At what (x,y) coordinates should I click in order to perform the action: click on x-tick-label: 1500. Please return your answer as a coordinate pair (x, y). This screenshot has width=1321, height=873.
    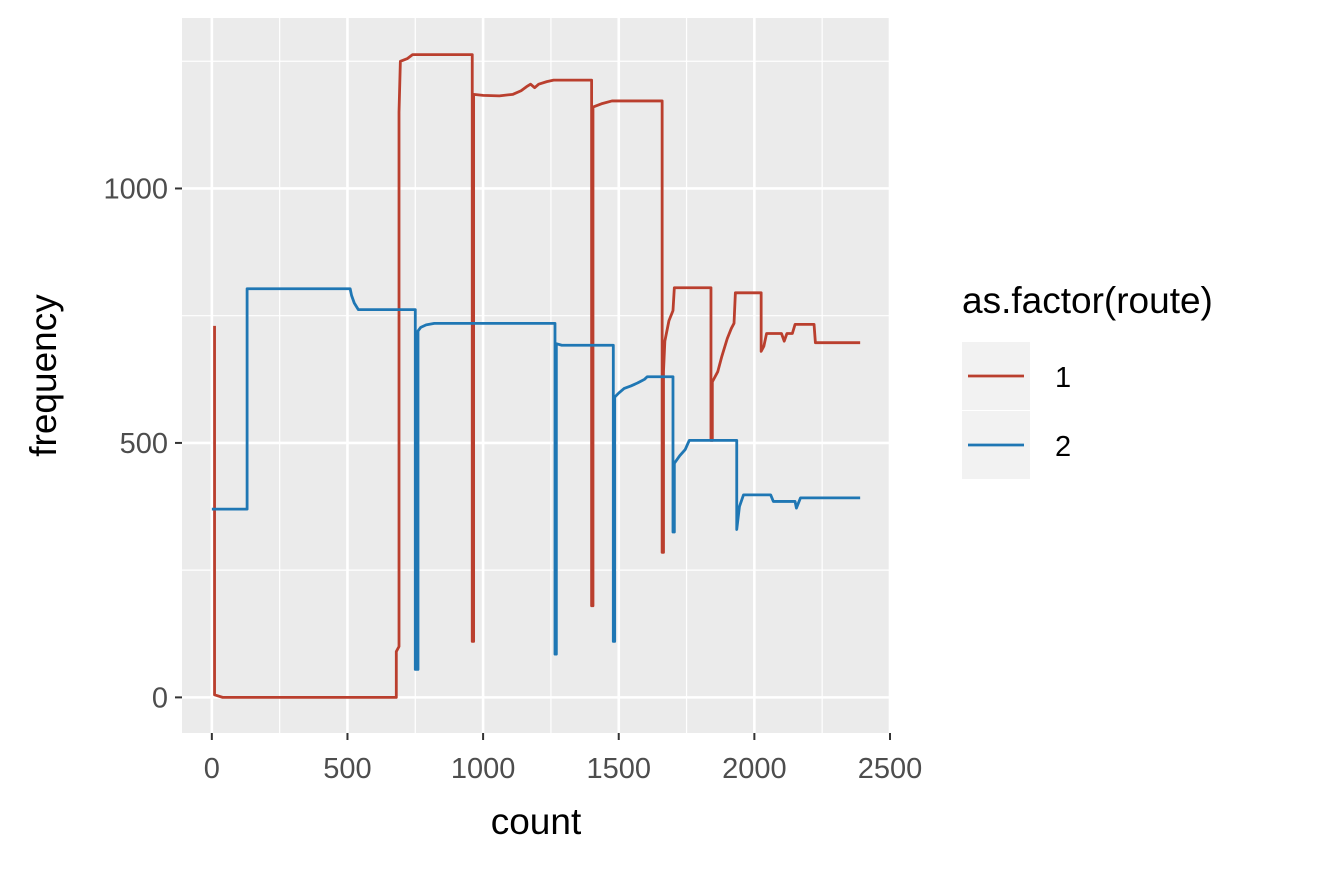
    Looking at the image, I should click on (618, 769).